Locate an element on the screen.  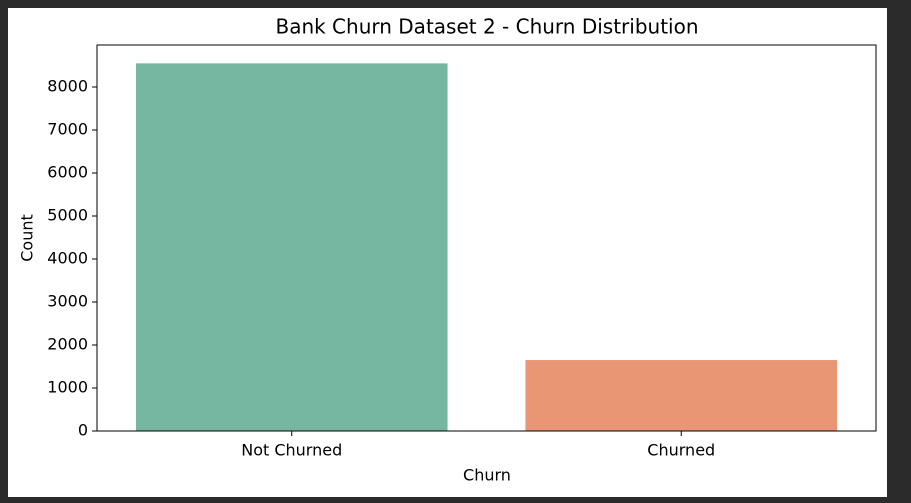
y-tick-label: 3000 is located at coordinates (67, 301).